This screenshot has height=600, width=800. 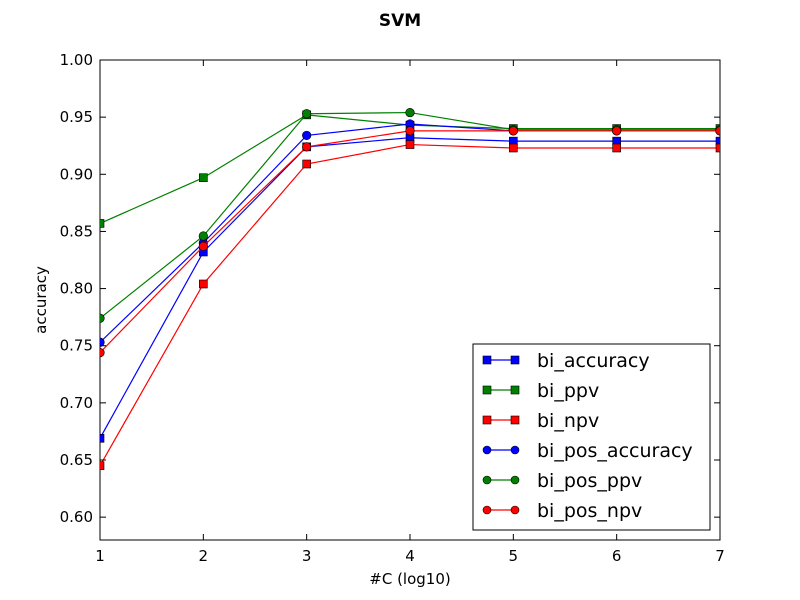 I want to click on y-tick-label: 0.90, so click(x=76, y=174).